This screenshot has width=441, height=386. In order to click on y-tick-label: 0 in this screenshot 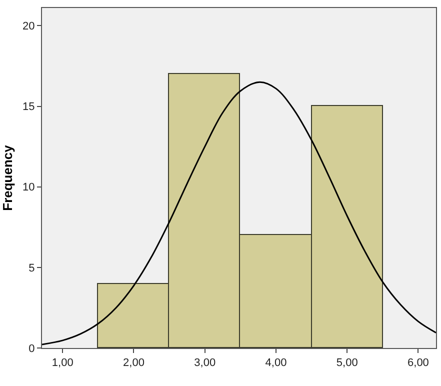, I will do `click(31, 348)`.